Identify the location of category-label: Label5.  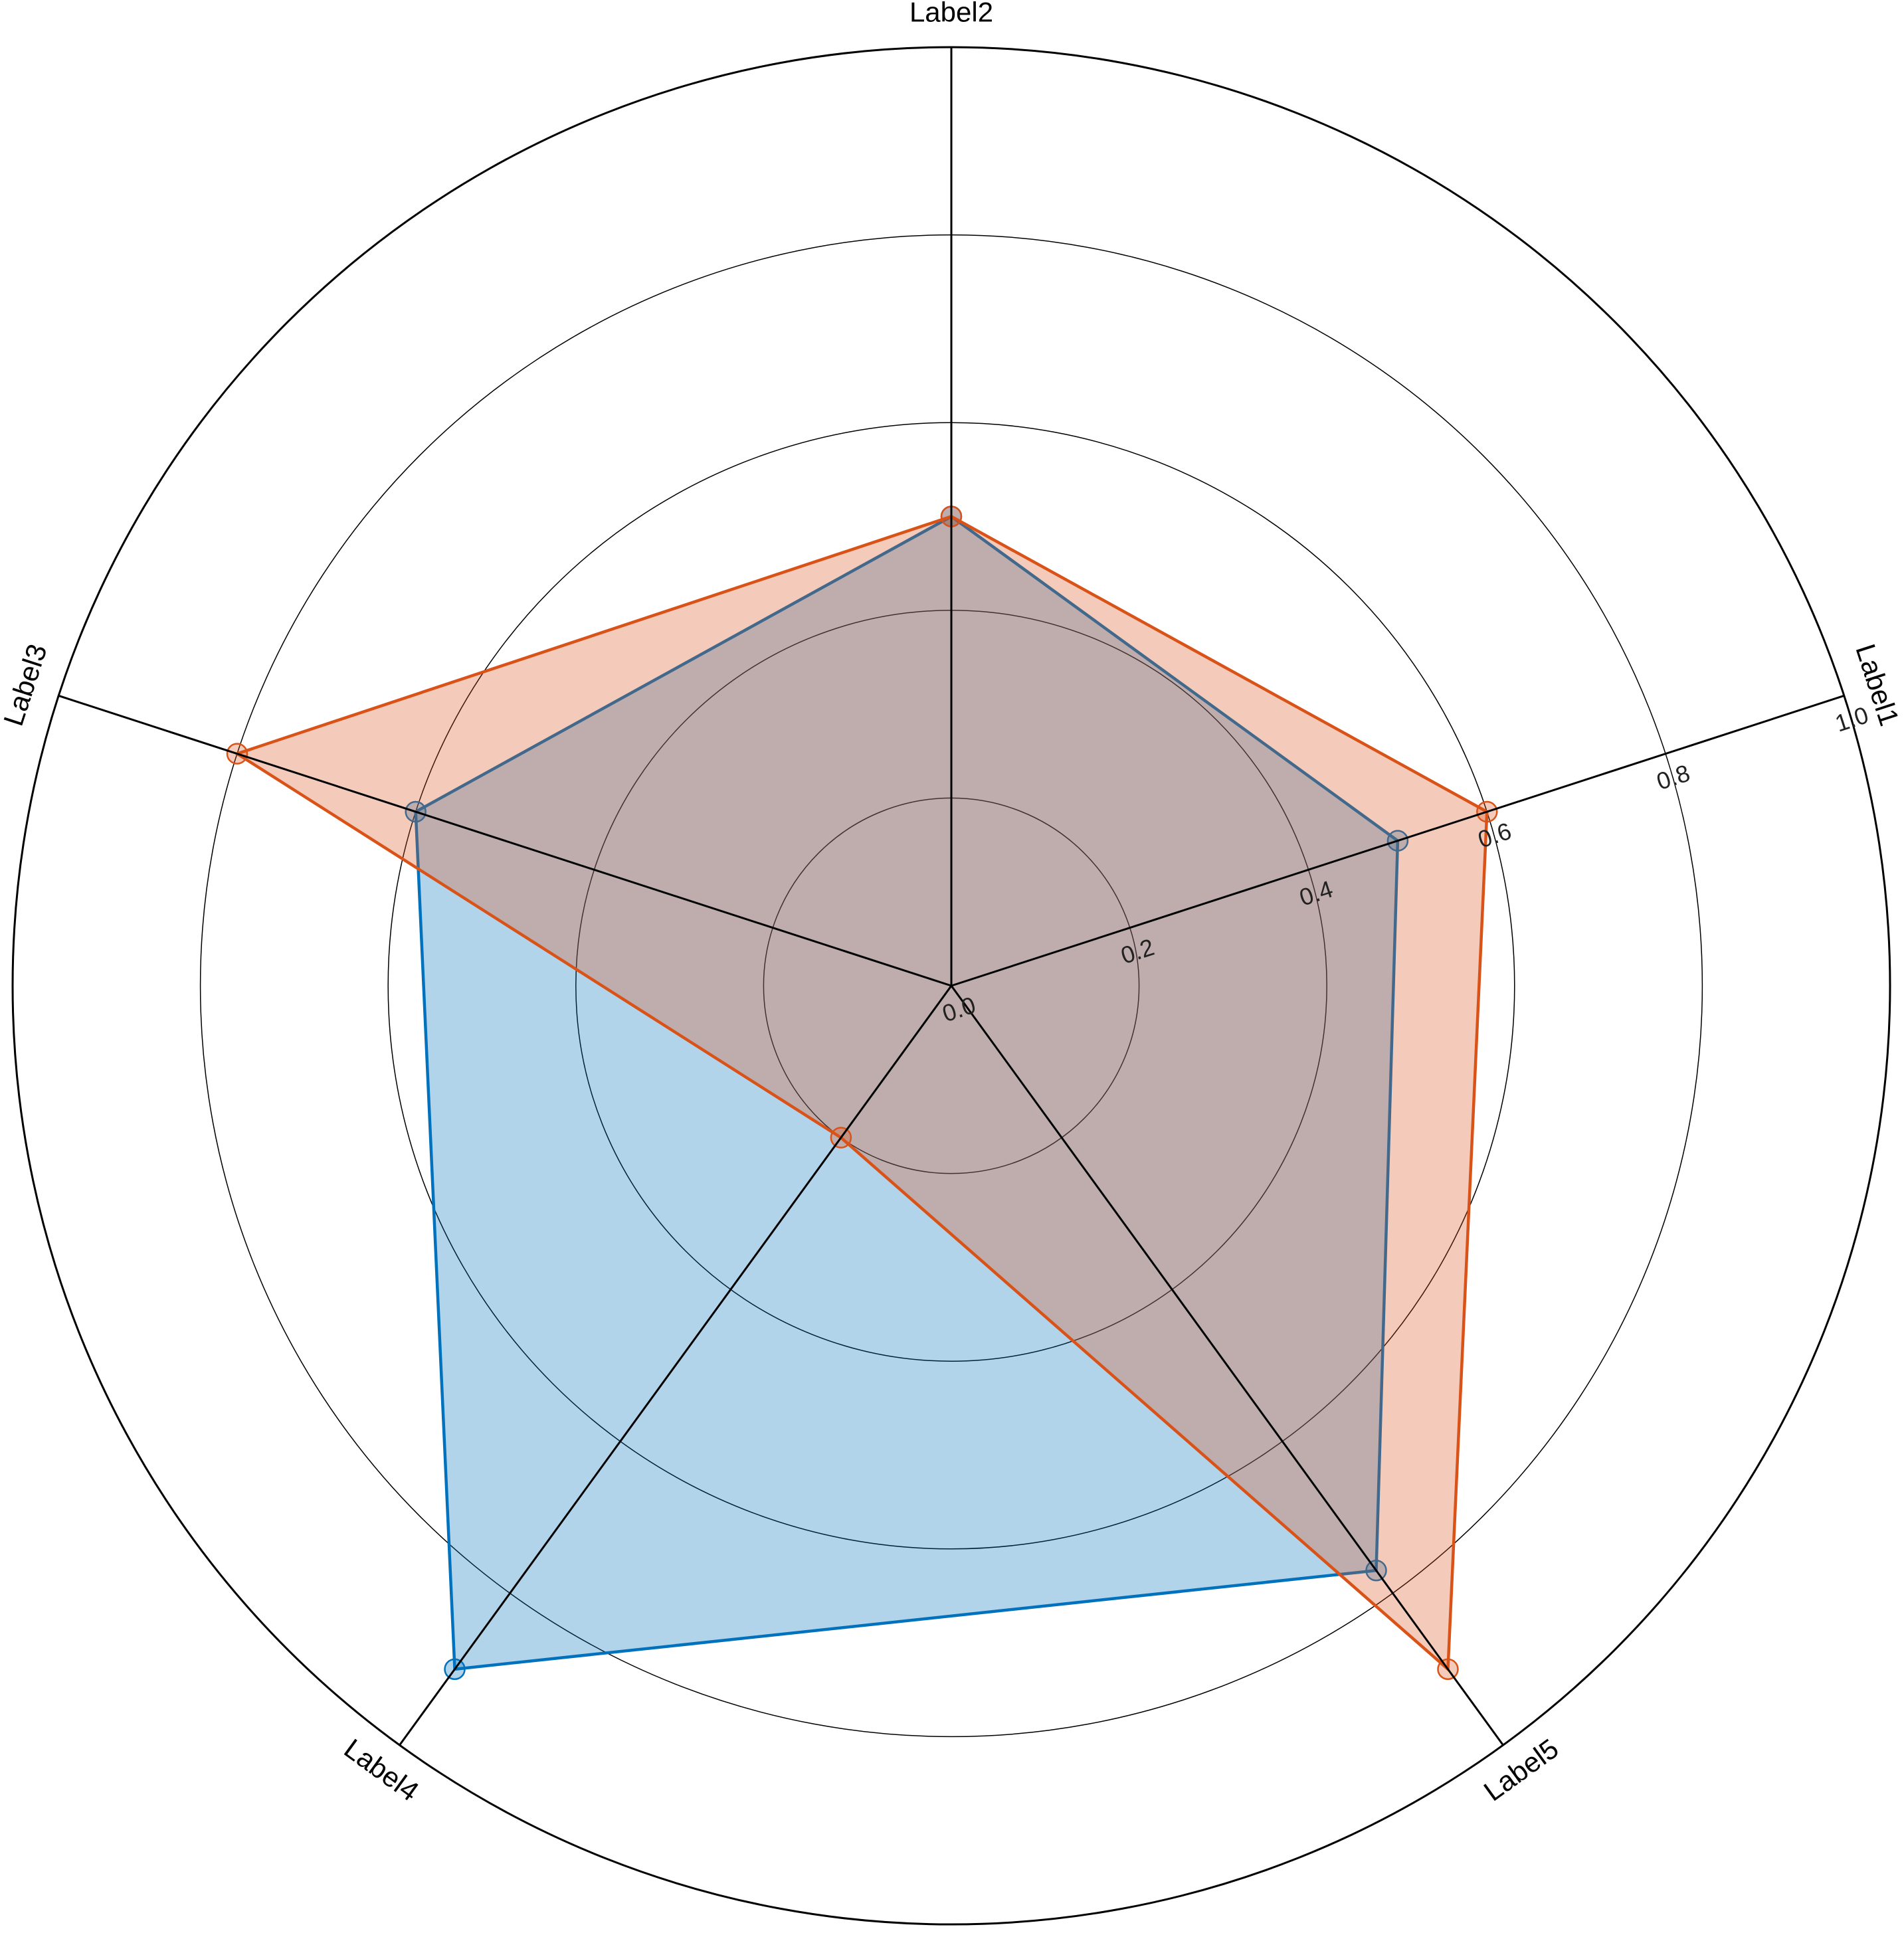
(1522, 1769).